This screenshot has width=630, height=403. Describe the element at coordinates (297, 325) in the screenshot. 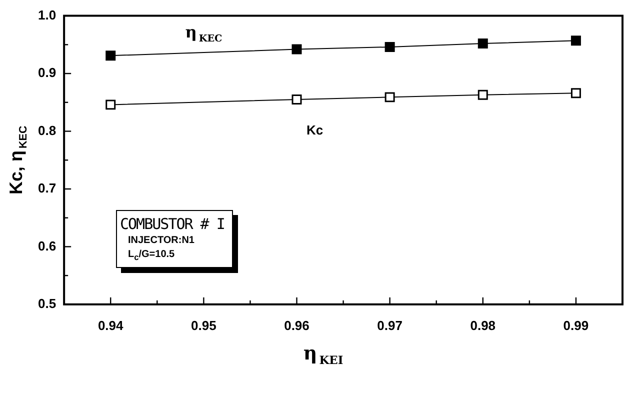

I see `x-tick-label: 0.96` at that location.